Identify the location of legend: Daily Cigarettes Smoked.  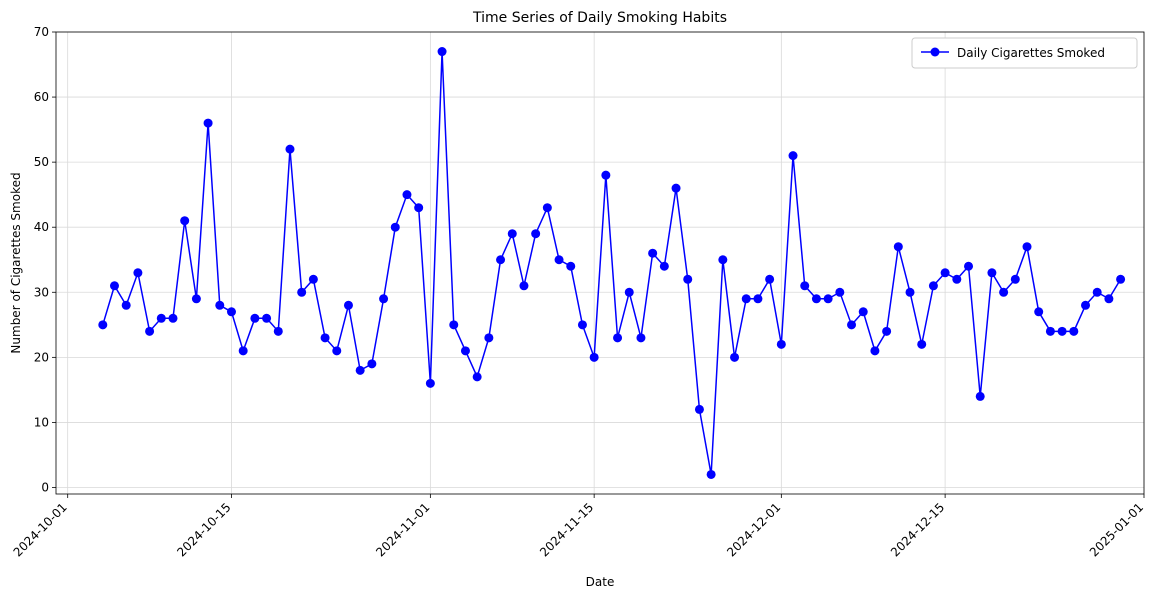
(1024, 53).